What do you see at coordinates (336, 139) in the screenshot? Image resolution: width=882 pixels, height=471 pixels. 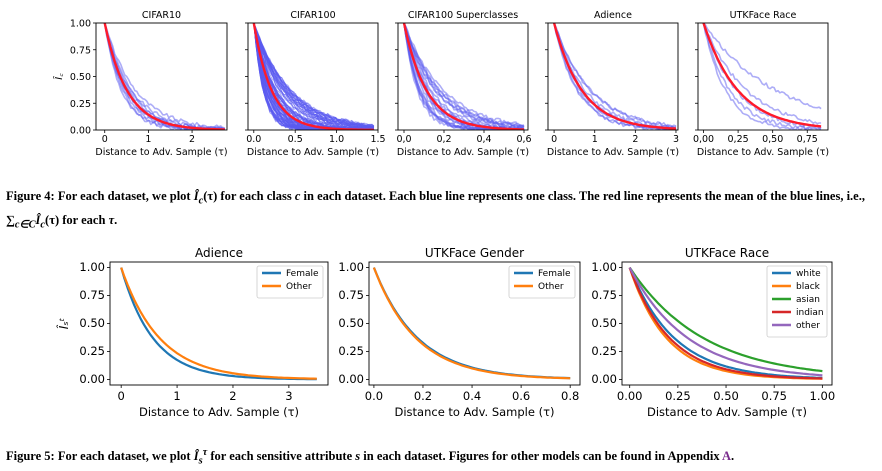 I see `x-tick-label: 1.0` at bounding box center [336, 139].